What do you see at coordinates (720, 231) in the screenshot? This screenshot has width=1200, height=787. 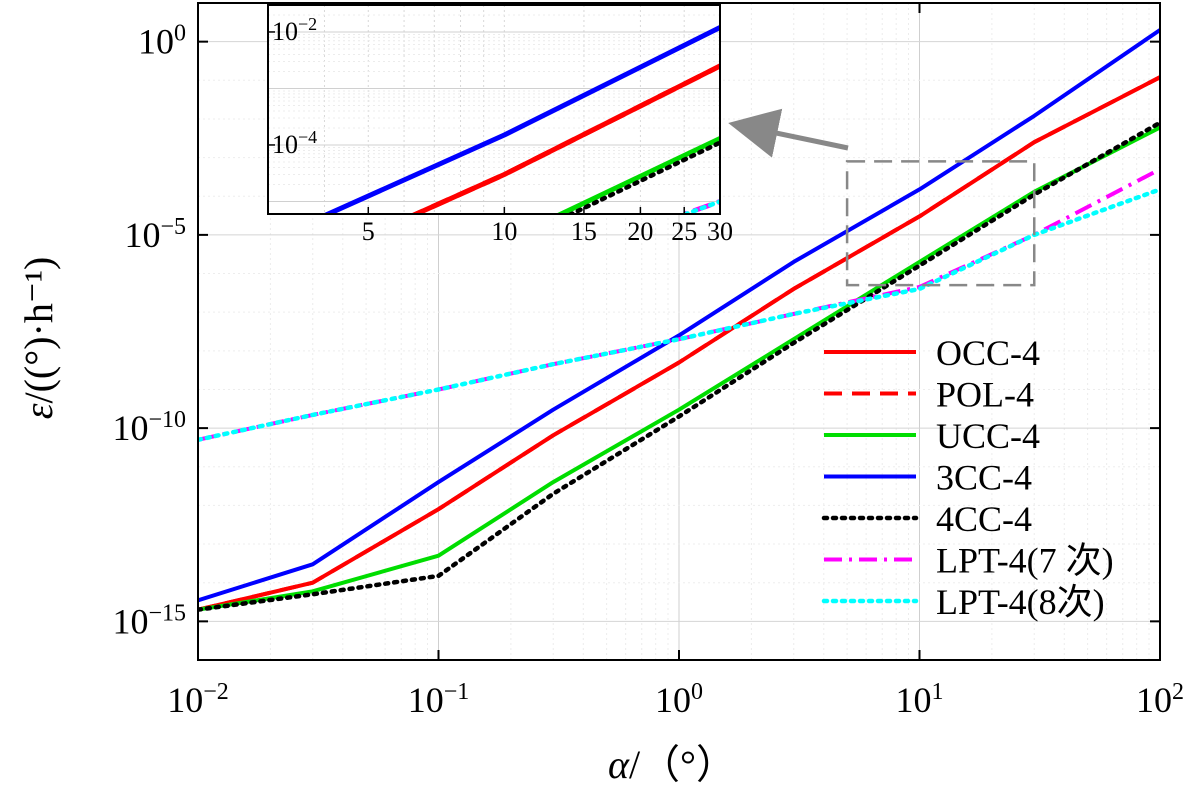 I see `inset-x-tick-label: 30` at bounding box center [720, 231].